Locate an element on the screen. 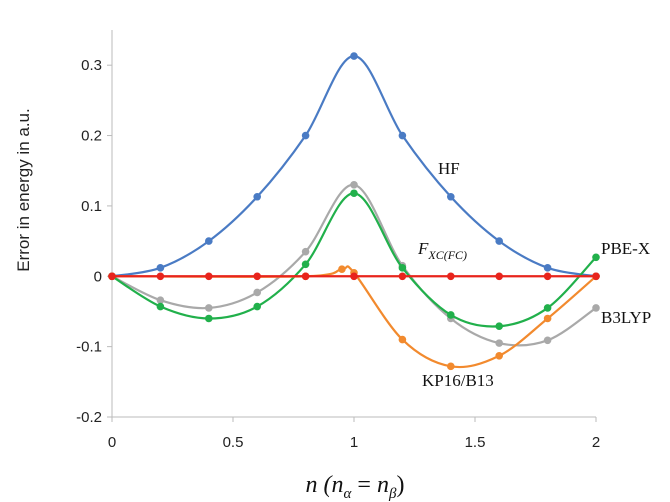  series-label-kp16-b13: KP16/B13 is located at coordinates (458, 380).